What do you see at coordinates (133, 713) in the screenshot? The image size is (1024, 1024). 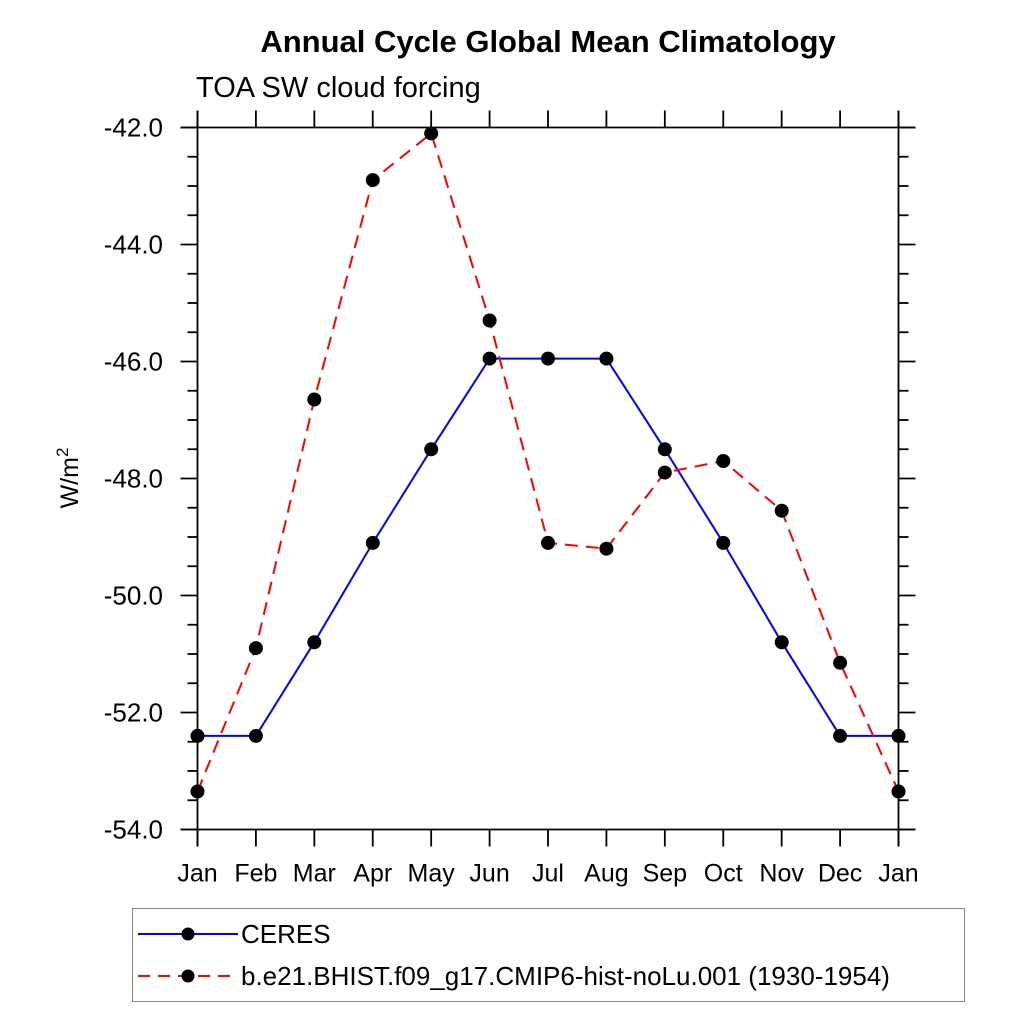 I see `y-tick-label: -52.0` at bounding box center [133, 713].